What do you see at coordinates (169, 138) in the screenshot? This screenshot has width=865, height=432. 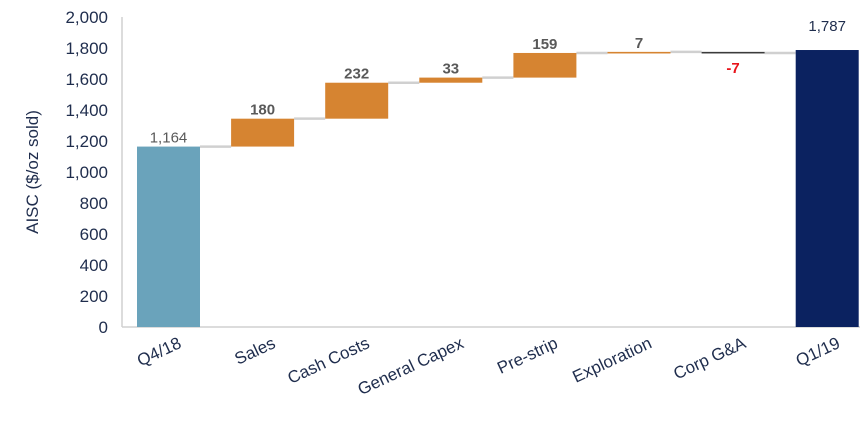 I see `data-label: 1,164` at bounding box center [169, 138].